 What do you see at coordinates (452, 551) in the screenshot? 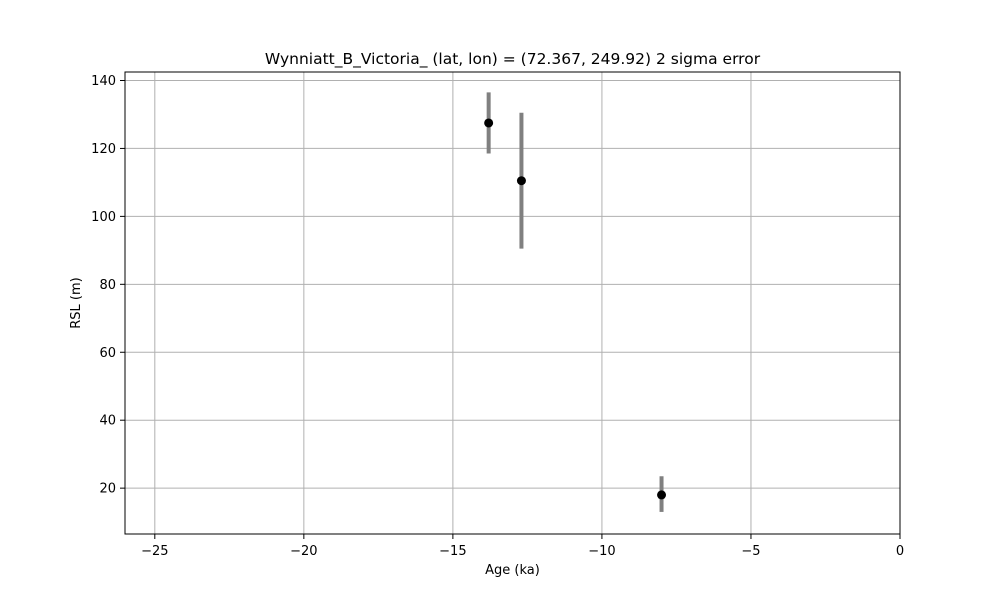
I see `x-tick-label: −15` at bounding box center [452, 551].